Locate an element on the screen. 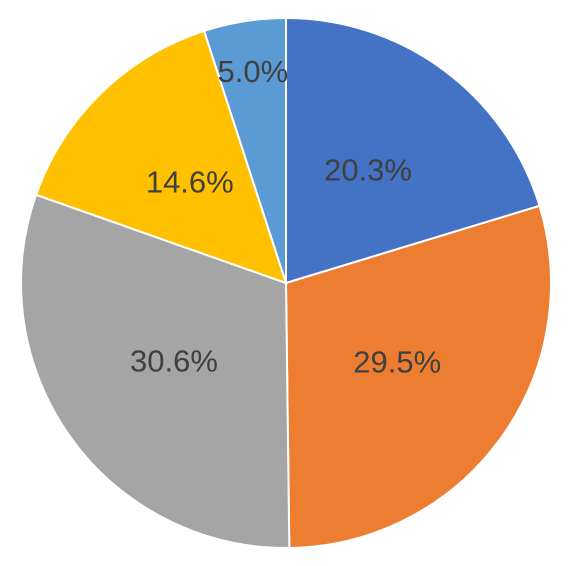 This screenshot has width=572, height=566. data-label: 5.0% is located at coordinates (252, 71).